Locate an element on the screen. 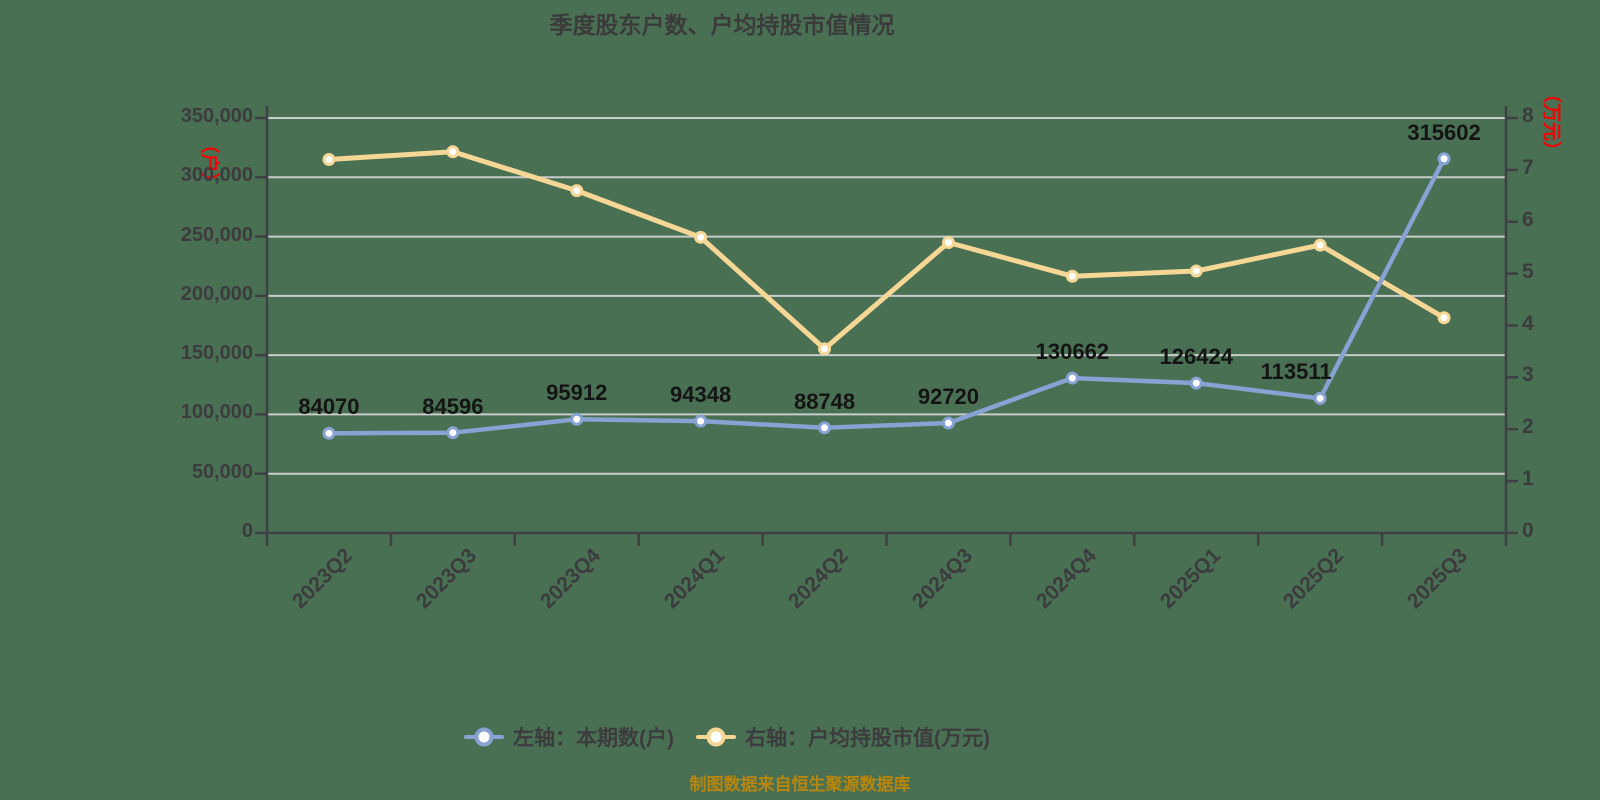 Image resolution: width=1600 pixels, height=800 pixels. data-label: 84596 is located at coordinates (453, 406).